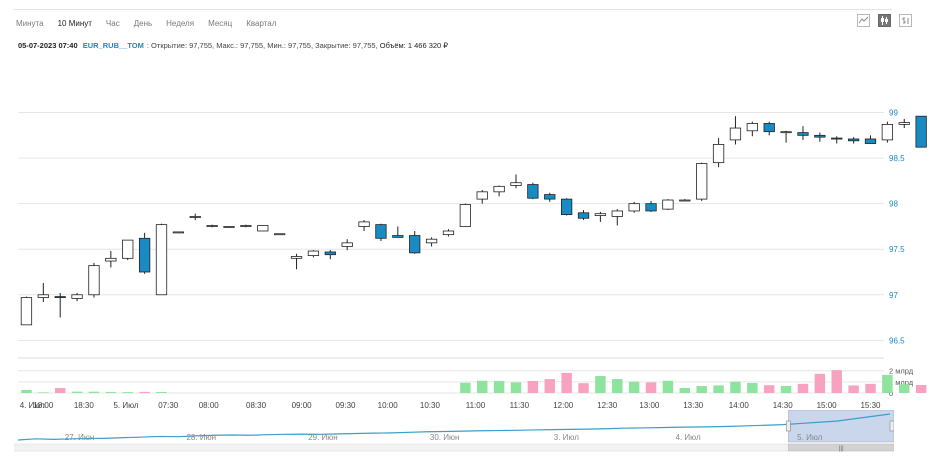 The width and height of the screenshot is (930, 464). Describe the element at coordinates (143, 23) in the screenshot. I see `tab-day: День` at that location.